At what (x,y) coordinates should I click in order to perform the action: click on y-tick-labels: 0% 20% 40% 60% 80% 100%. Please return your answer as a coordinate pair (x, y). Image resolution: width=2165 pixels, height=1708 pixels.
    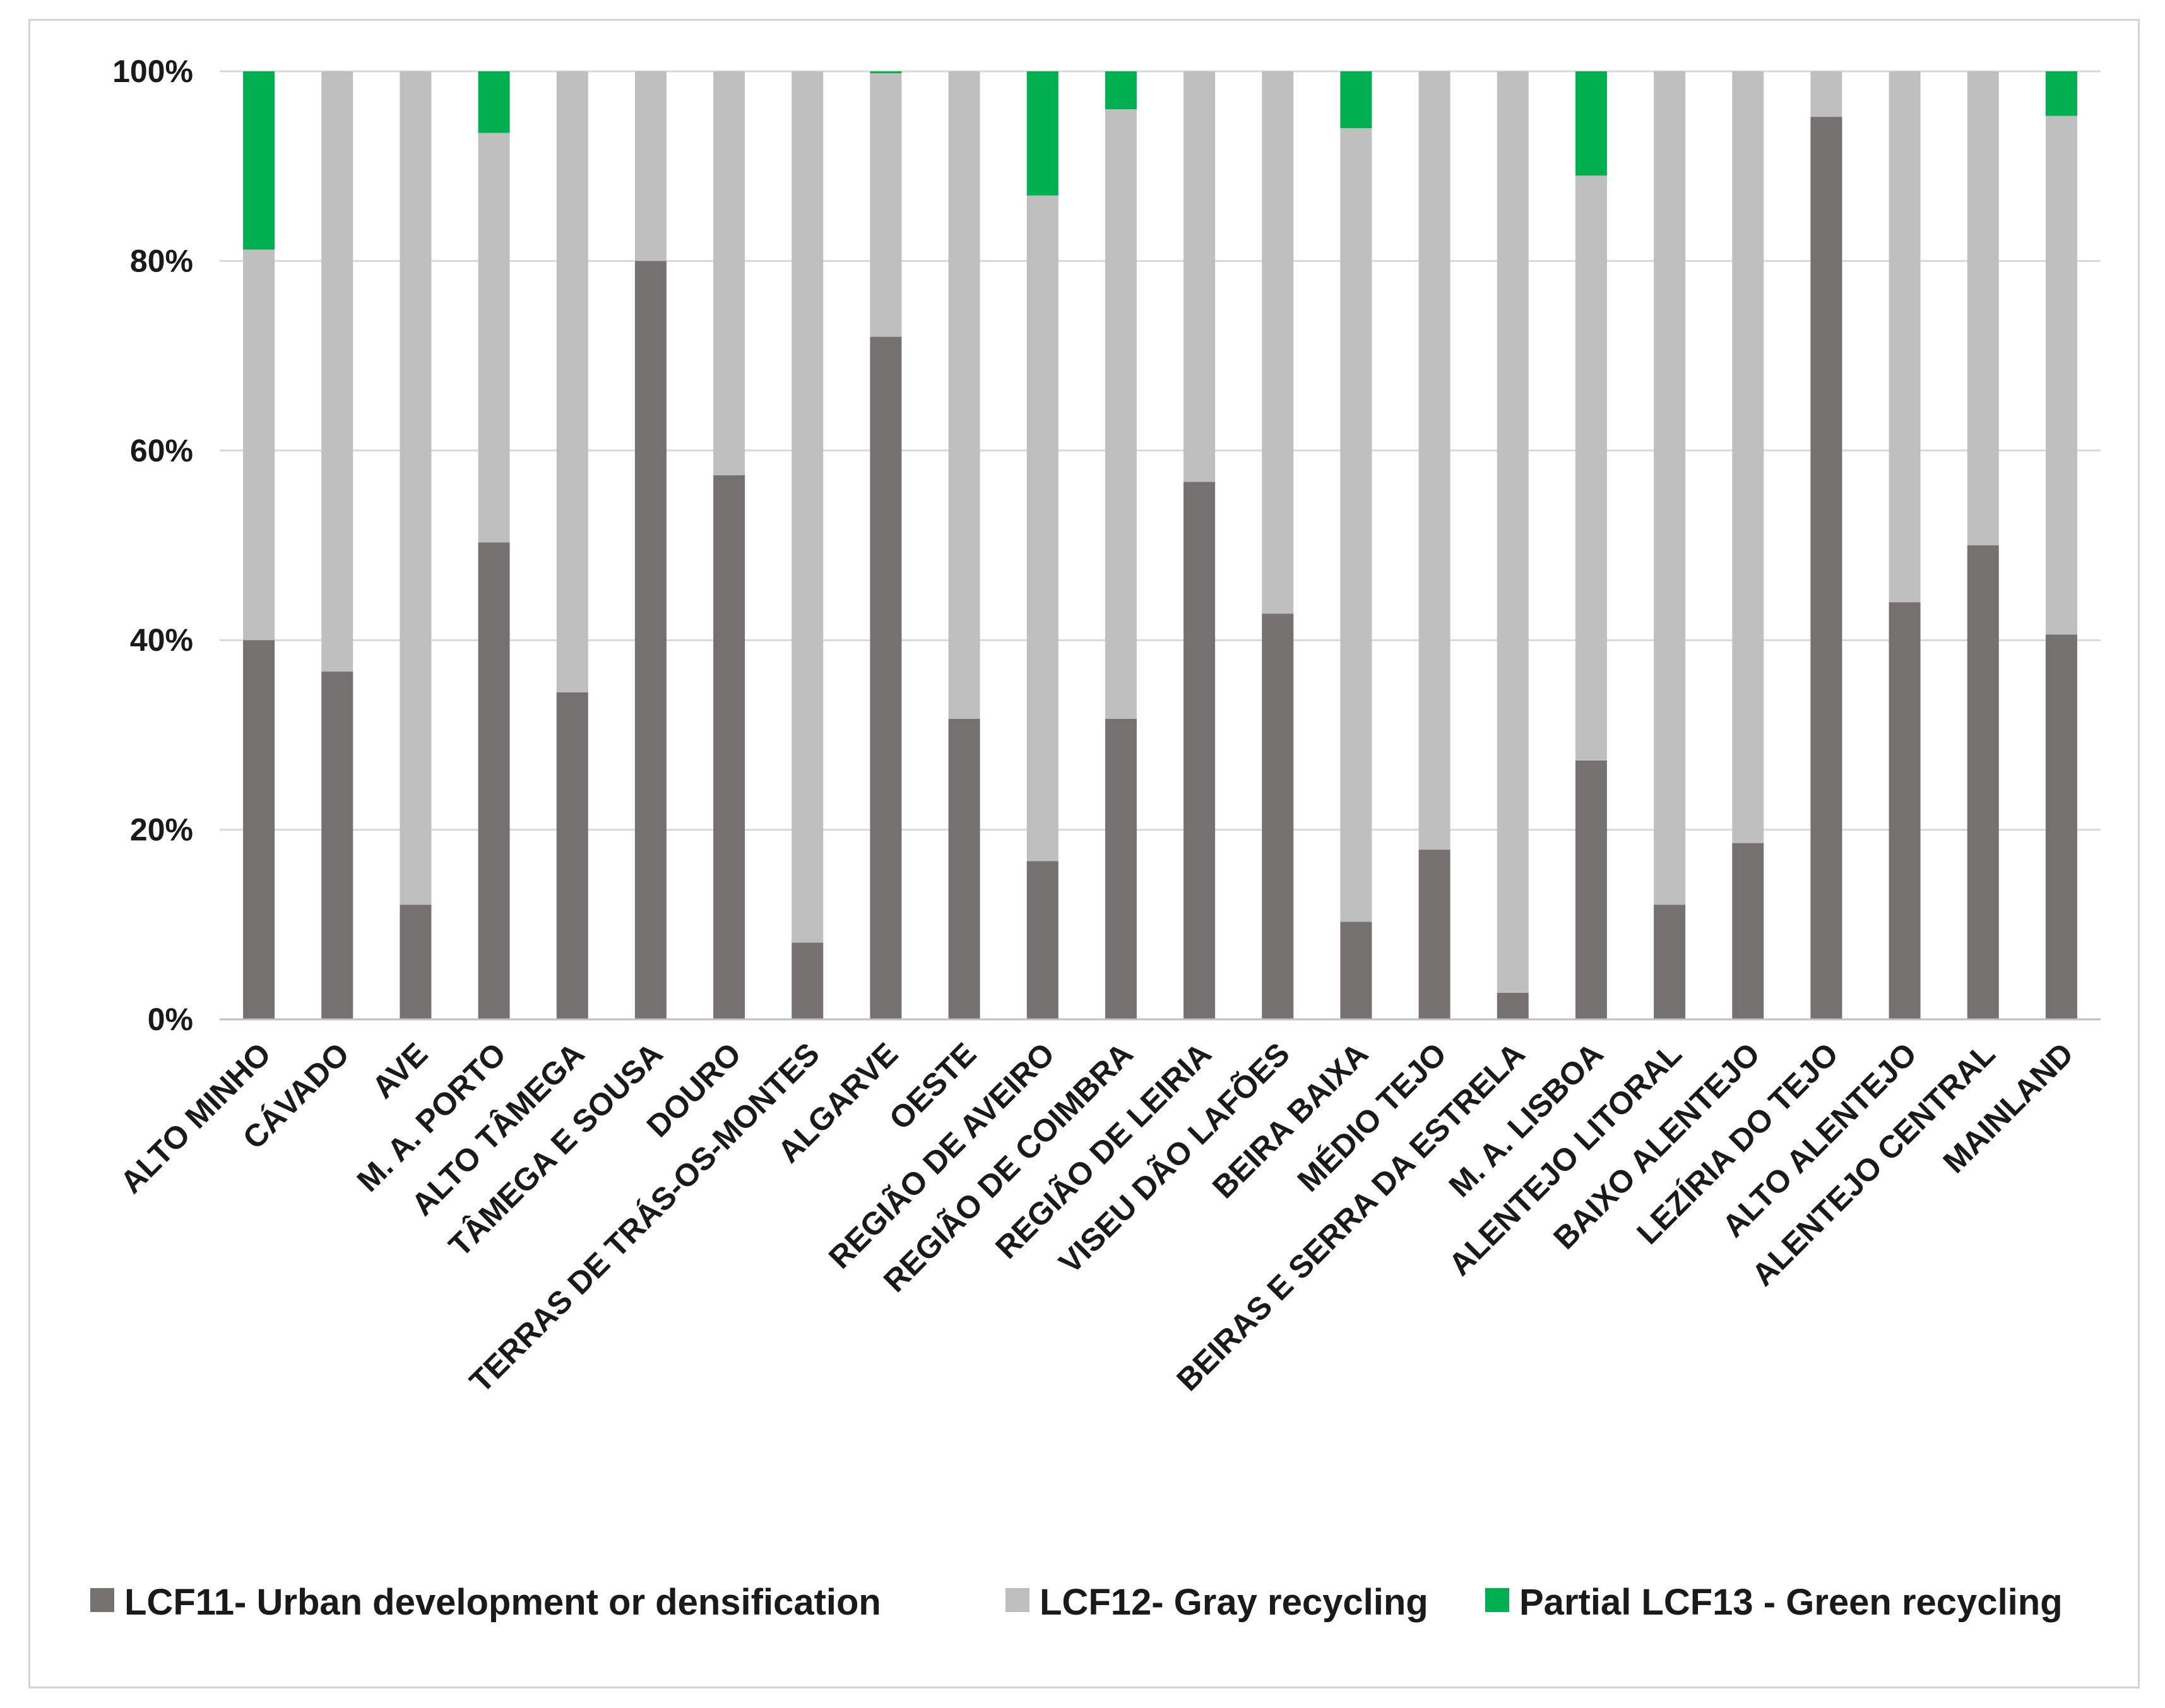
    Looking at the image, I should click on (152, 545).